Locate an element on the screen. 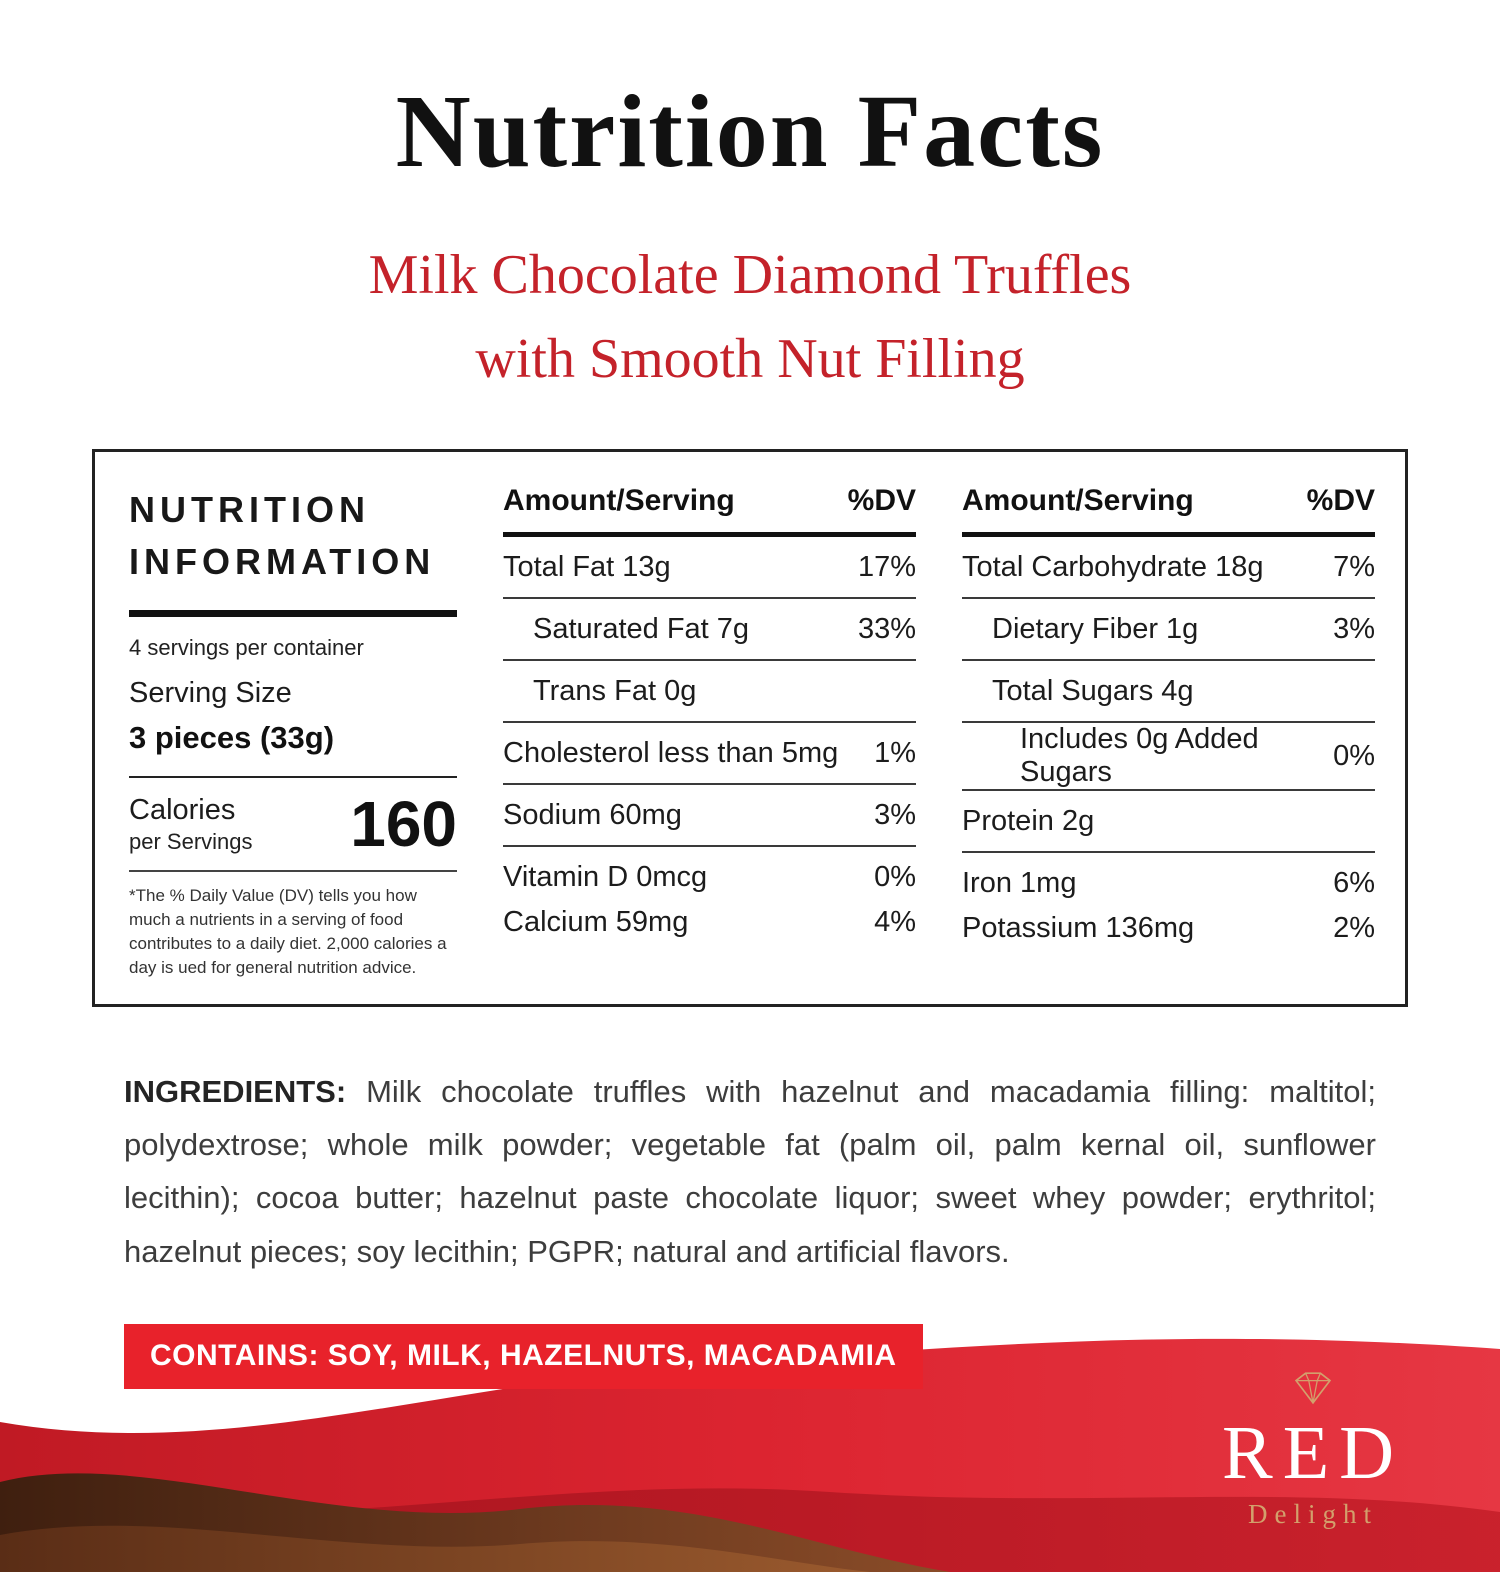 This screenshot has height=1572, width=1500. nutrient-dv: 1% is located at coordinates (895, 752).